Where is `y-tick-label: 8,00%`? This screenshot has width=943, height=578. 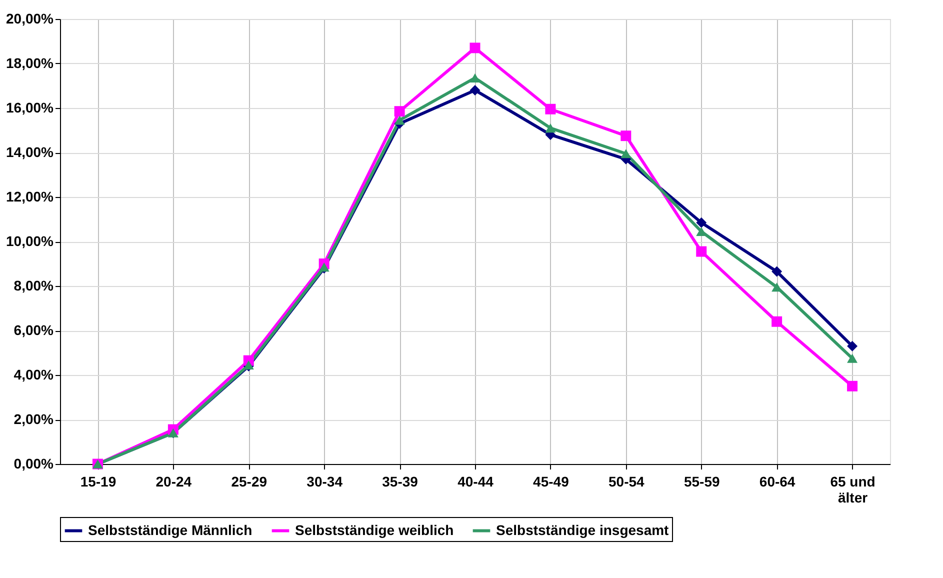
y-tick-label: 8,00% is located at coordinates (34, 286).